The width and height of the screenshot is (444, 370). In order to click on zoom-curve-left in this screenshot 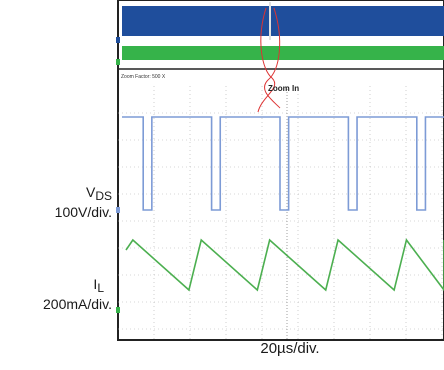, I will do `click(266, 60)`.